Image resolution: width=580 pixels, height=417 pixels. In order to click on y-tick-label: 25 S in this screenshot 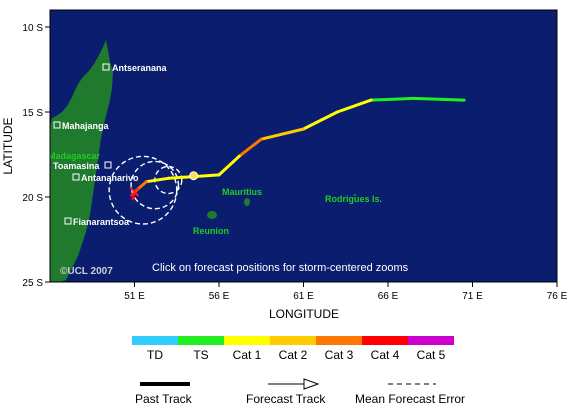, I will do `click(32, 283)`.